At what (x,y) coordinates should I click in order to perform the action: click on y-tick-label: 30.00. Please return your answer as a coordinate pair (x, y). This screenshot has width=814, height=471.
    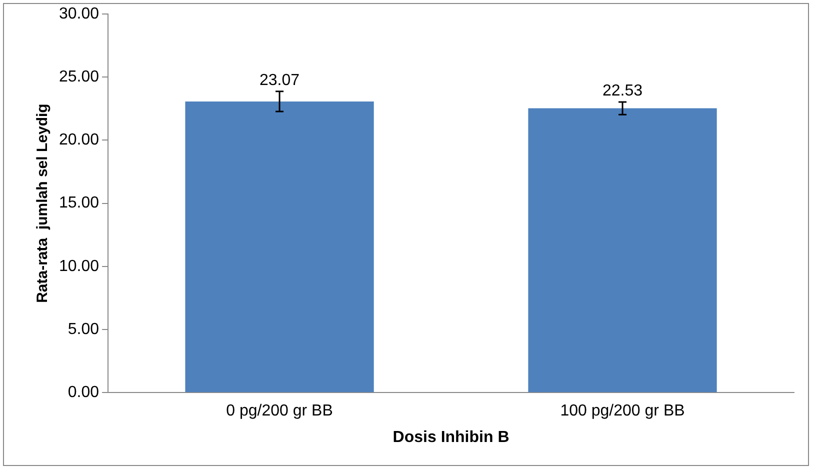
    Looking at the image, I should click on (79, 13).